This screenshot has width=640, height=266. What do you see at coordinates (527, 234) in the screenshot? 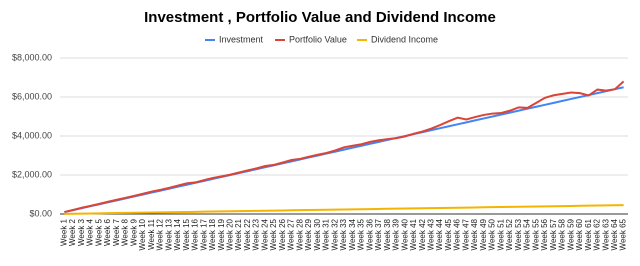
I see `x-tick-label: Week 54` at bounding box center [527, 234].